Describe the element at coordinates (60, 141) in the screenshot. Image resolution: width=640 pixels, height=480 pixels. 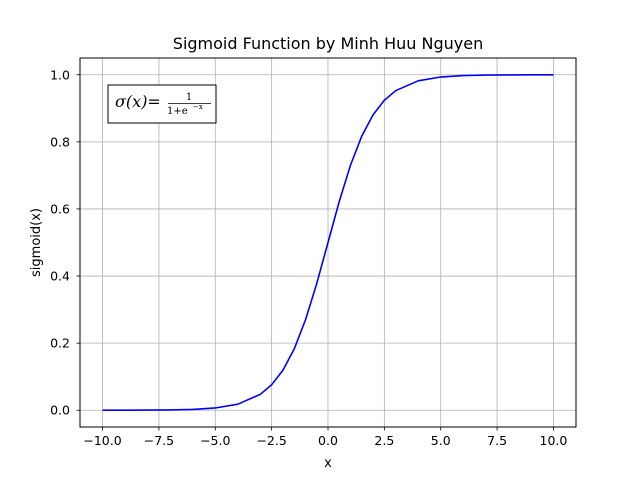
I see `y-tick-label: 0.8` at that location.